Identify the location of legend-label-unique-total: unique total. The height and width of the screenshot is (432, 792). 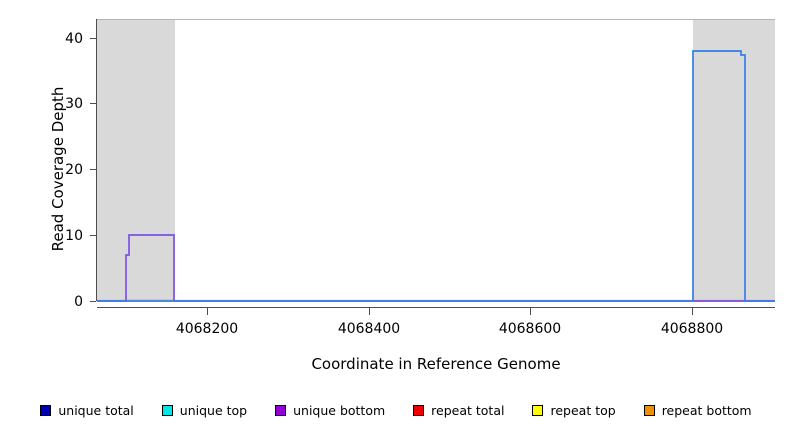
(96, 410).